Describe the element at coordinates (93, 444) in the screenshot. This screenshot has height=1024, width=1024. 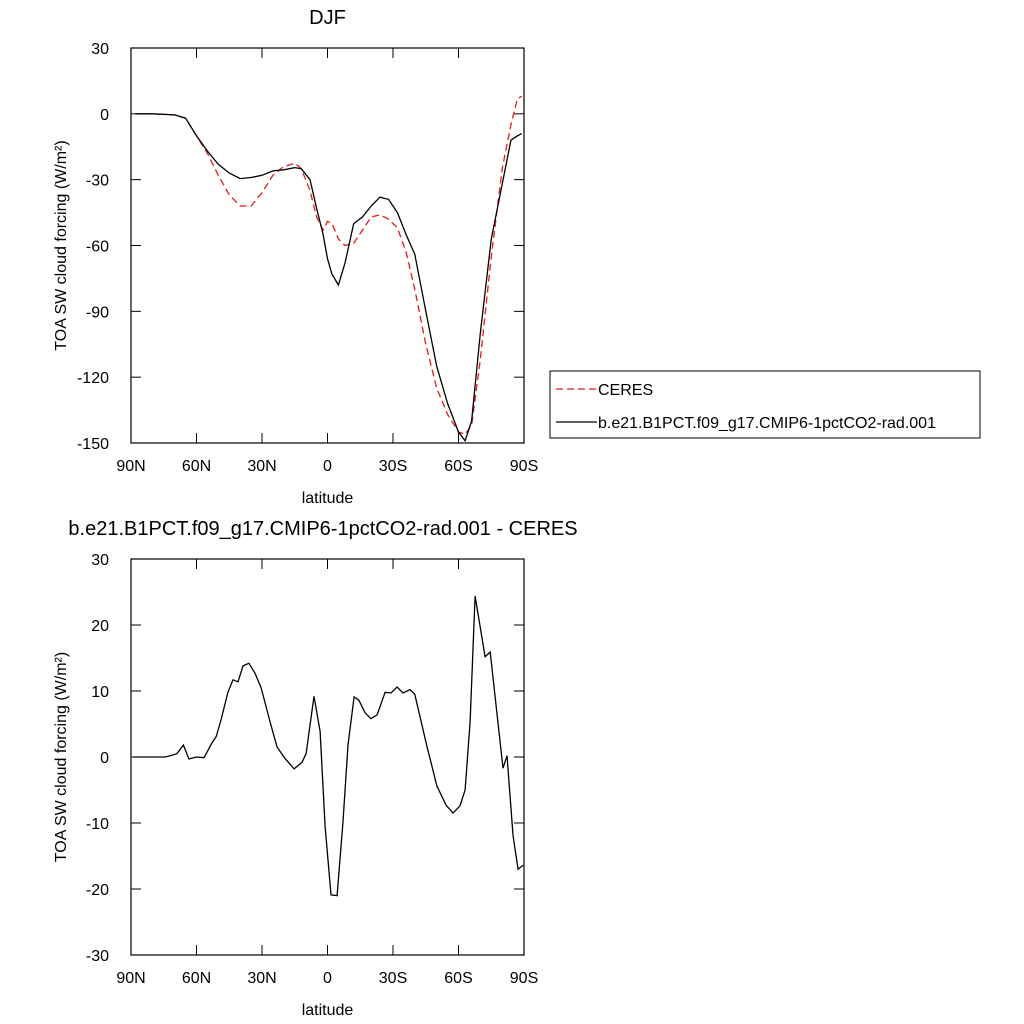
I see `y-tick-label: -150` at that location.